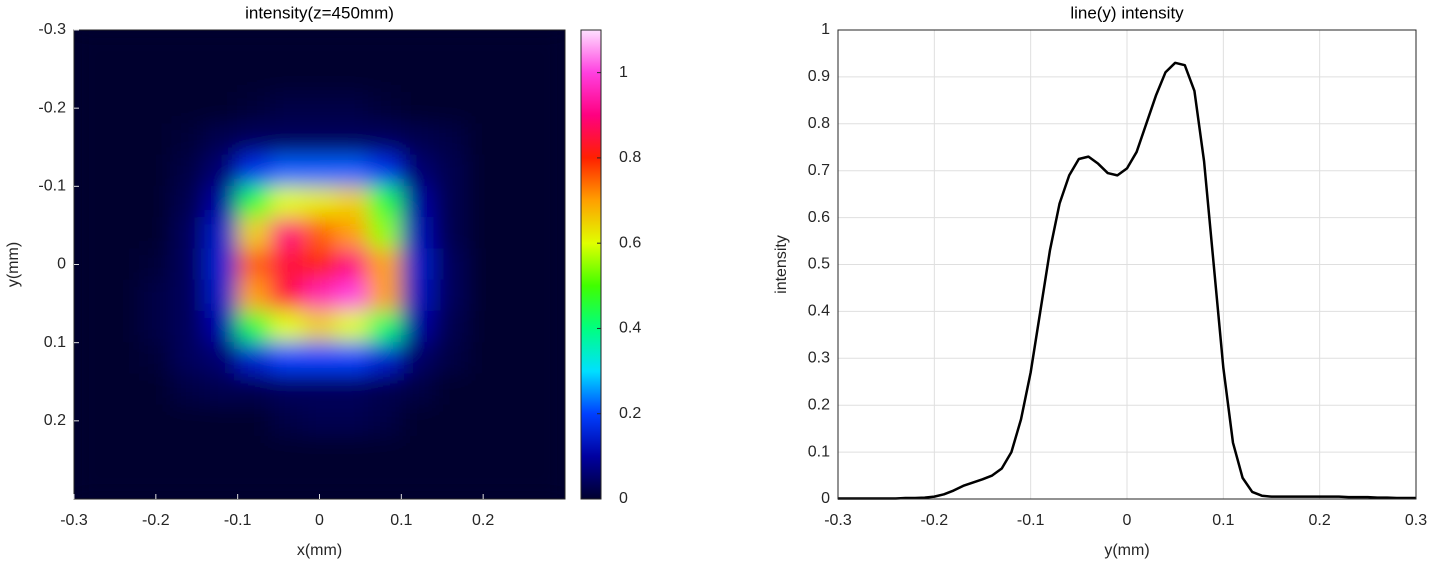 This screenshot has height=563, width=1437. Describe the element at coordinates (630, 328) in the screenshot. I see `colorbar-tick-label: 0.4` at that location.